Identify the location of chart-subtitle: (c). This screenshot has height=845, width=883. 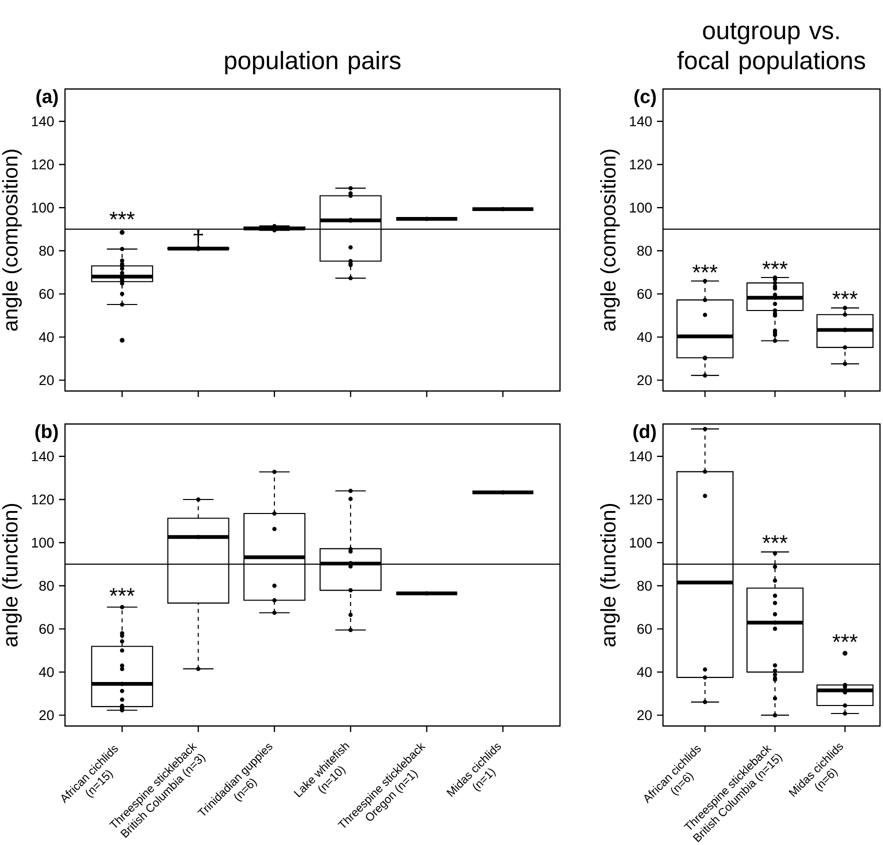
(645, 98).